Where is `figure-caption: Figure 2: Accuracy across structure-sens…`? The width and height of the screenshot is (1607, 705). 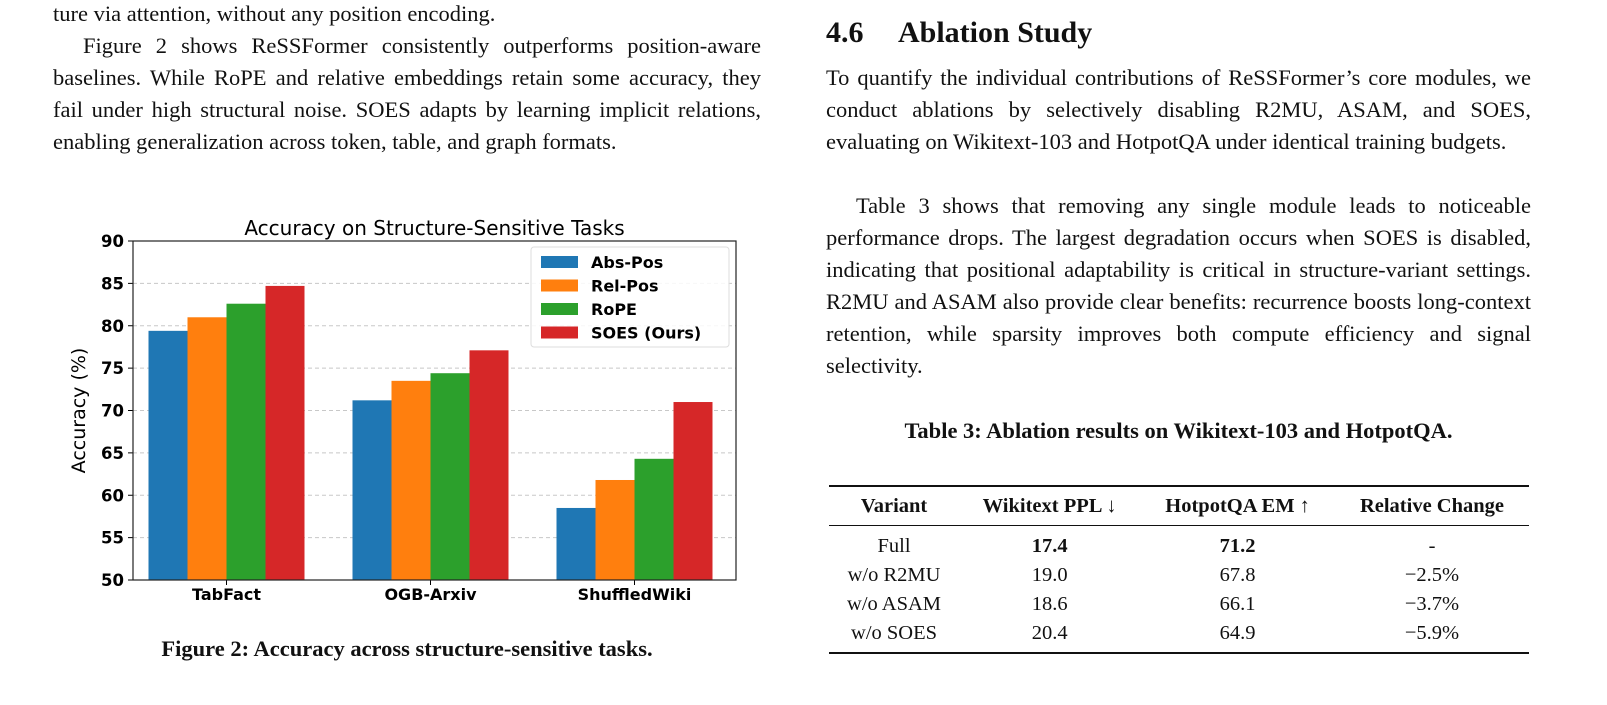
figure-caption: Figure 2: Accuracy across structure-sens… is located at coordinates (407, 648).